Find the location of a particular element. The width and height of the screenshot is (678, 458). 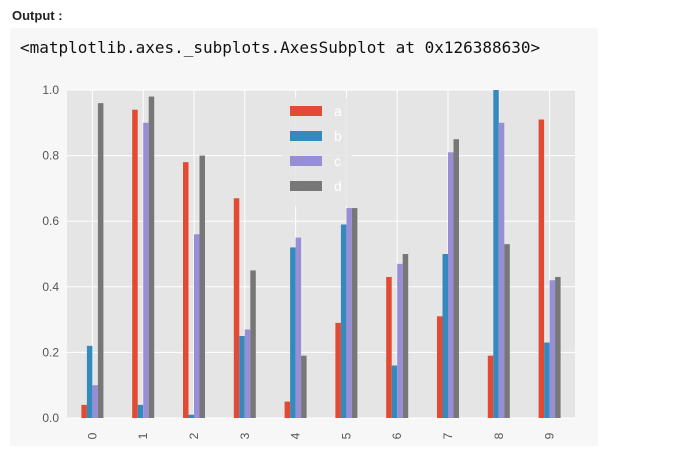

x-tick-label: 7 is located at coordinates (448, 435).